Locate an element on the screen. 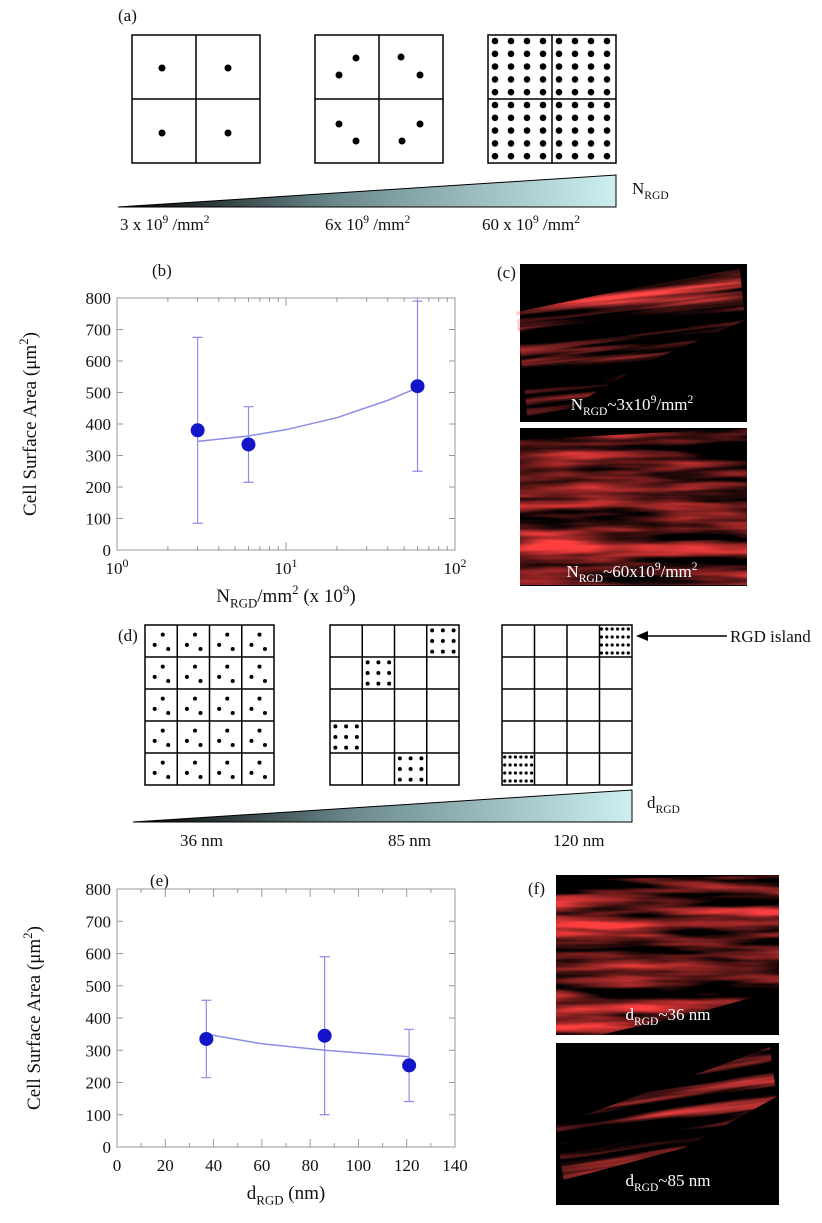 Image resolution: width=822 pixels, height=1223 pixels. photo-caption: NRGD~3x109/mm2 is located at coordinates (632, 405).